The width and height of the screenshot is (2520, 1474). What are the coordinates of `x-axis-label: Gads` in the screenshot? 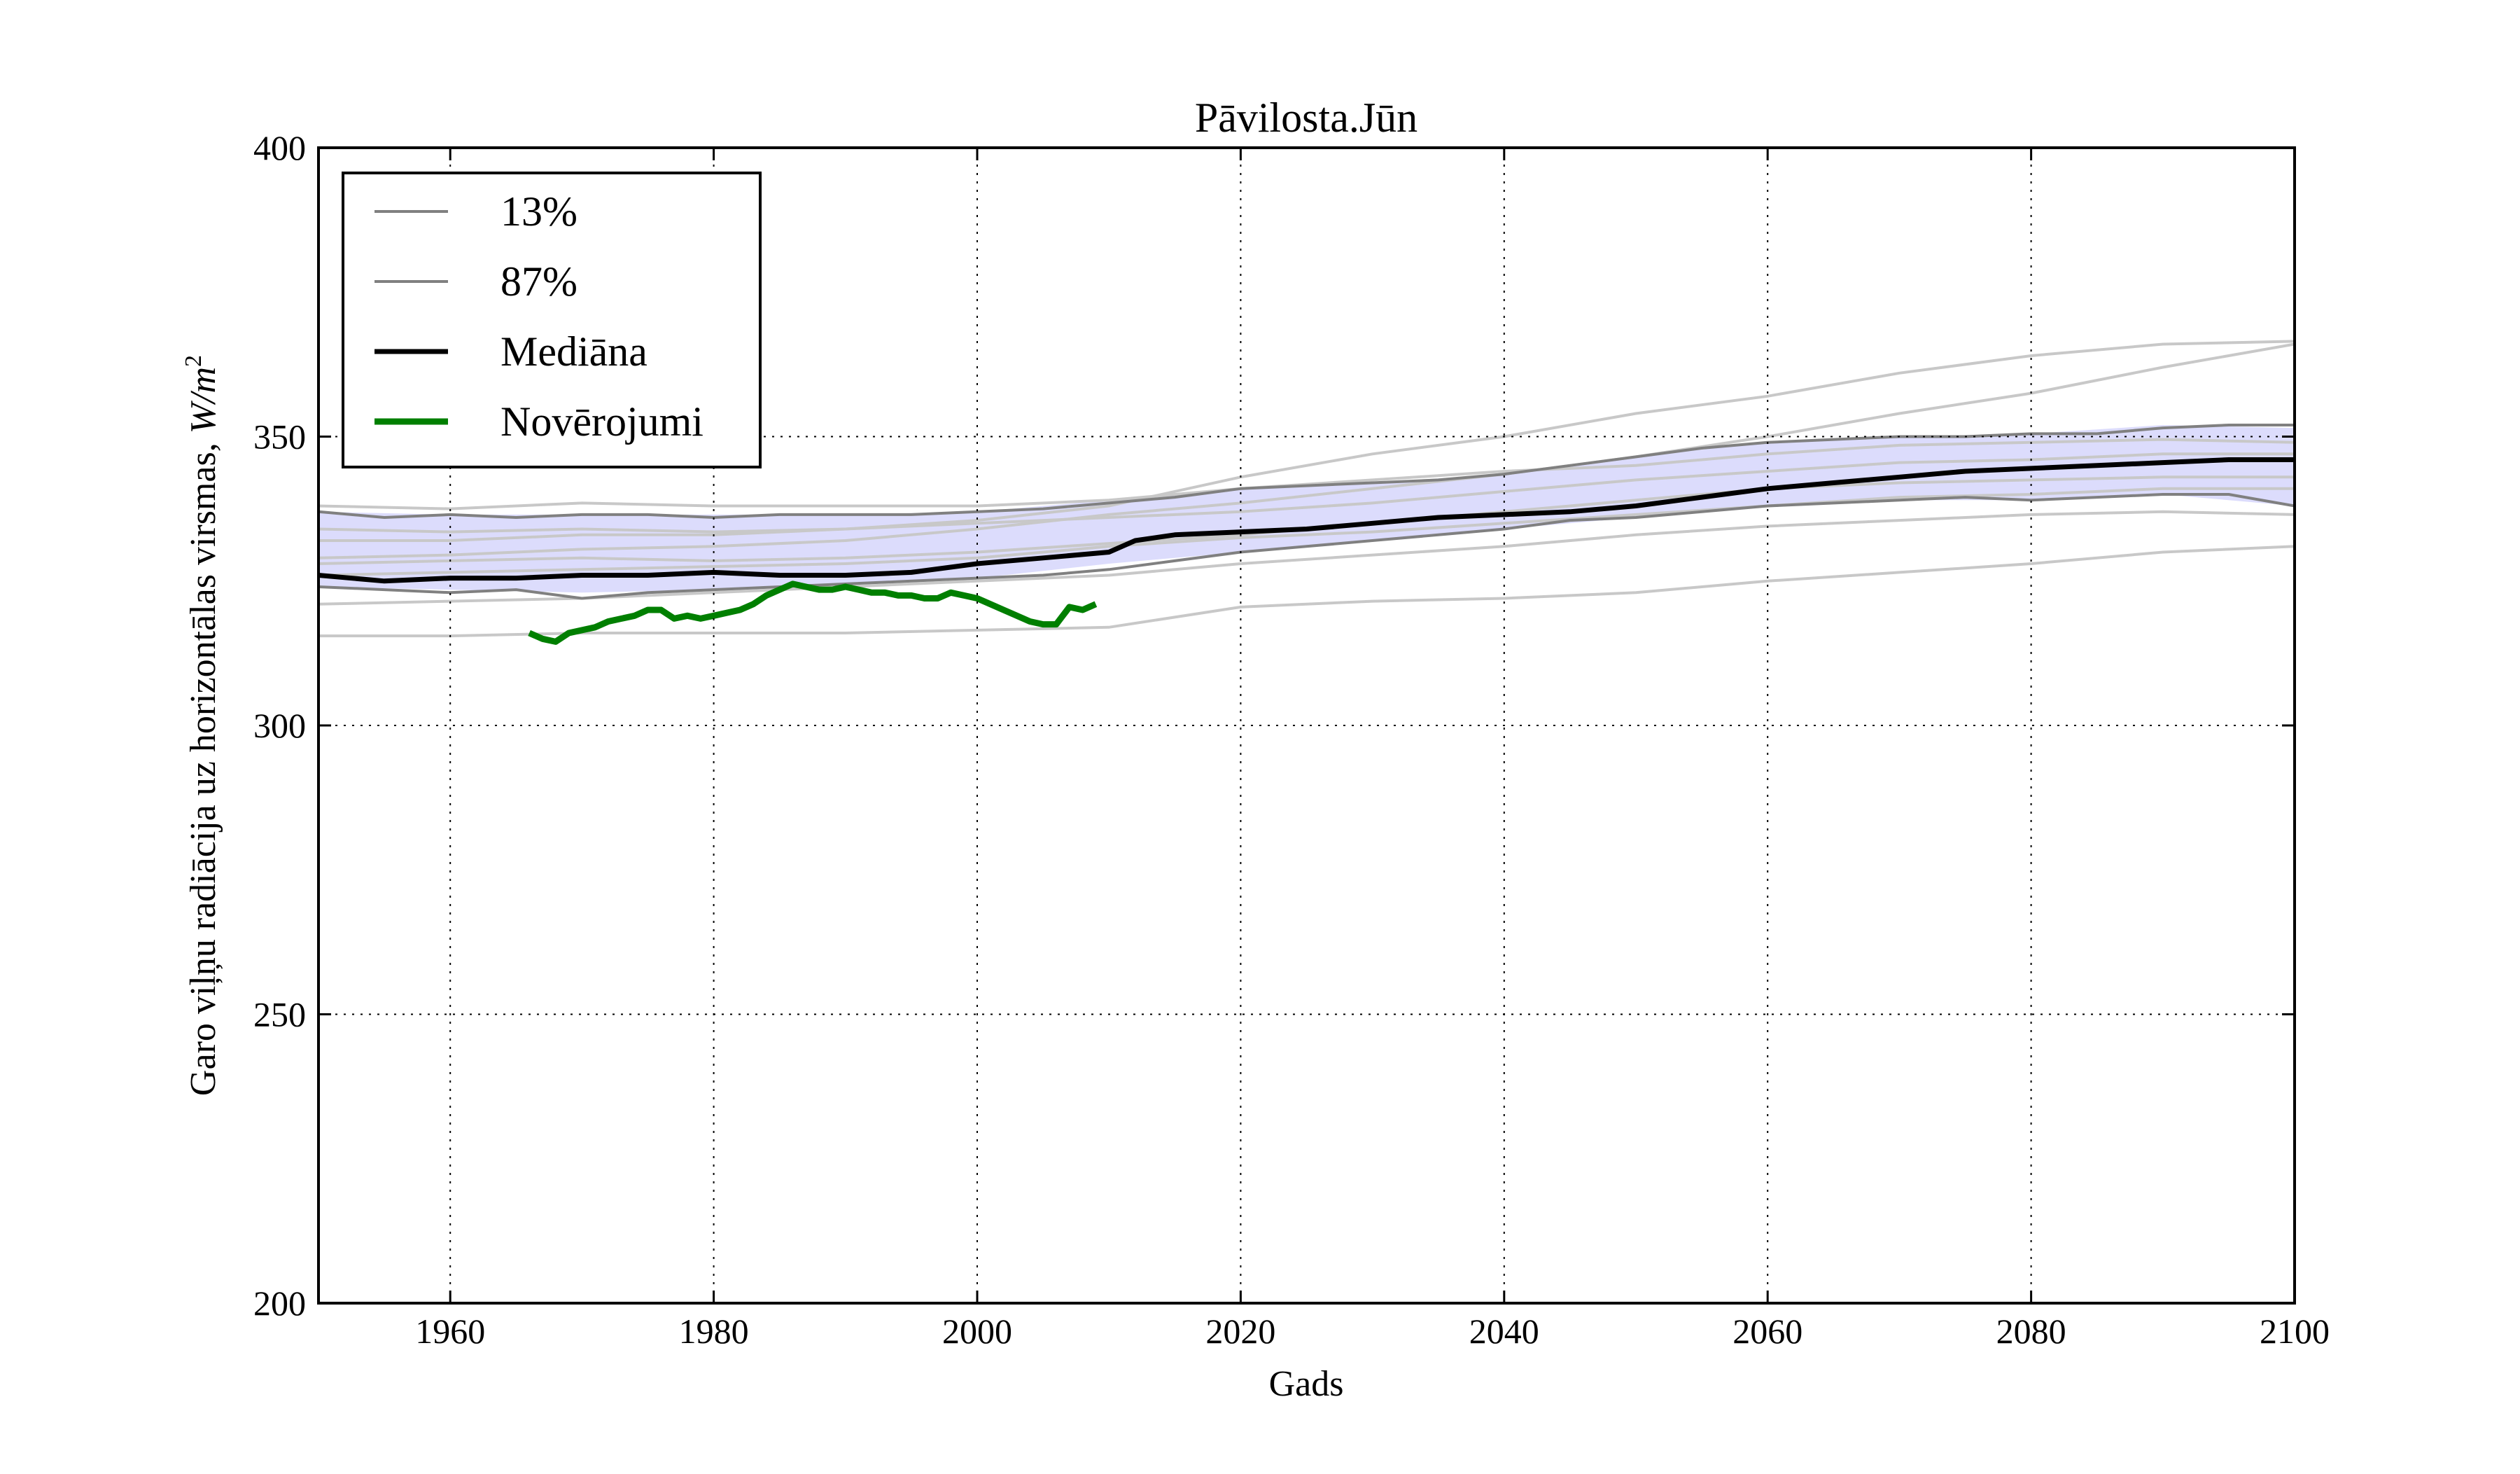 It's located at (1306, 1384).